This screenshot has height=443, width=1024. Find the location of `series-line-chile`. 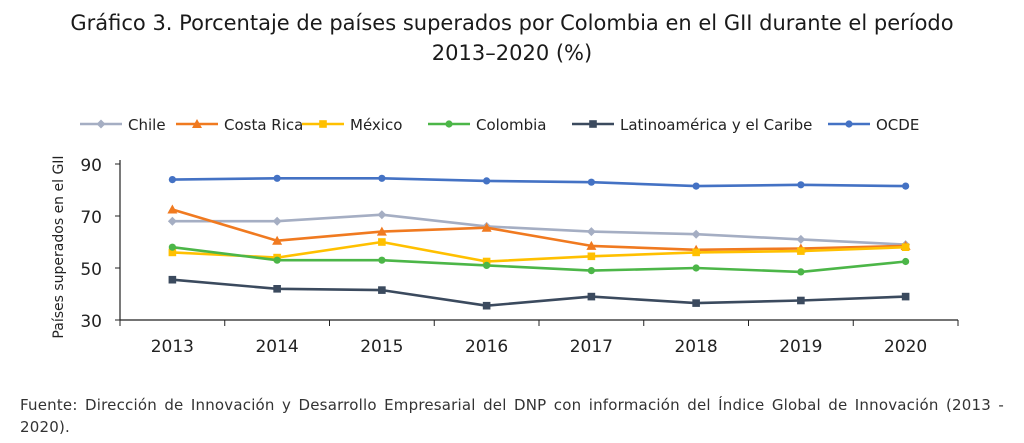

series-line-chile is located at coordinates (539, 229).